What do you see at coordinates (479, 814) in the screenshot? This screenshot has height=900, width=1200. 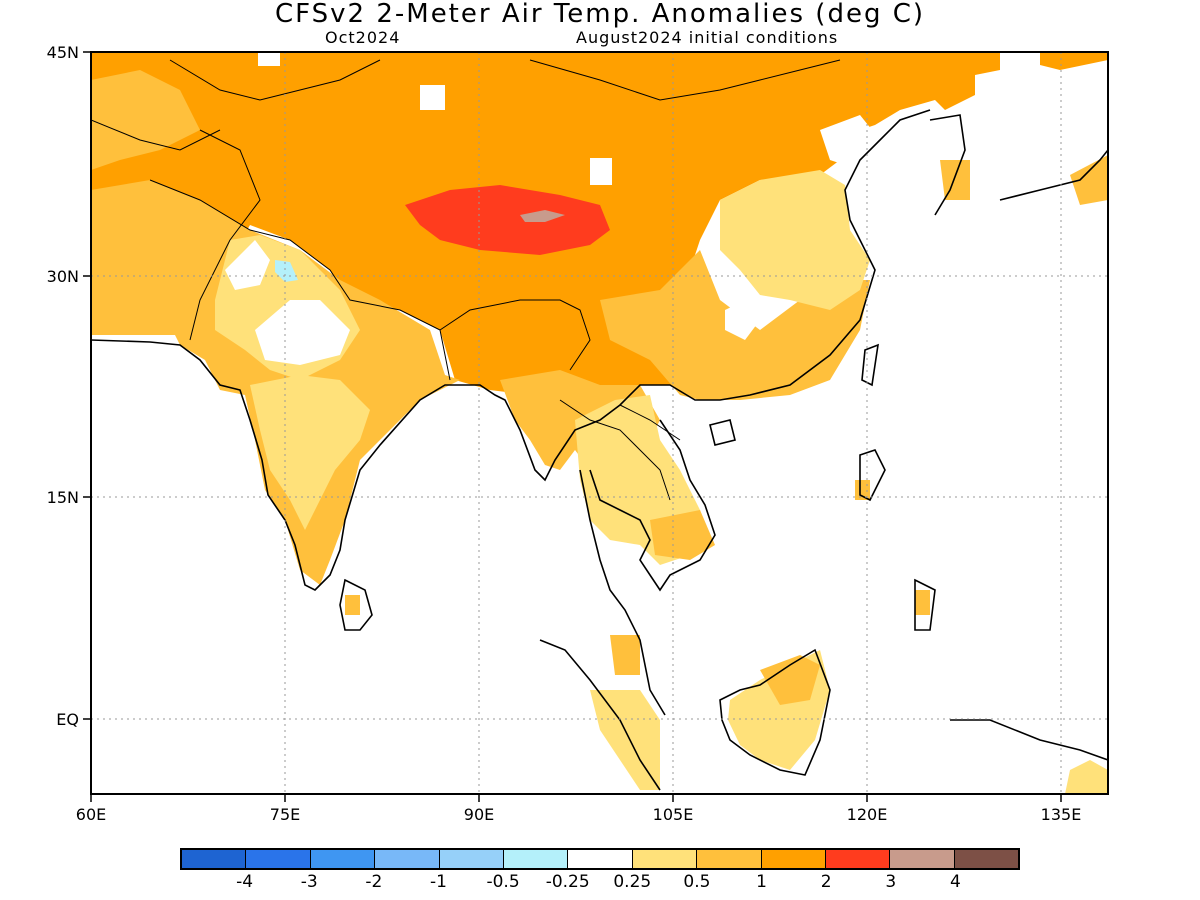 I see `lon-tick-label: 90E` at bounding box center [479, 814].